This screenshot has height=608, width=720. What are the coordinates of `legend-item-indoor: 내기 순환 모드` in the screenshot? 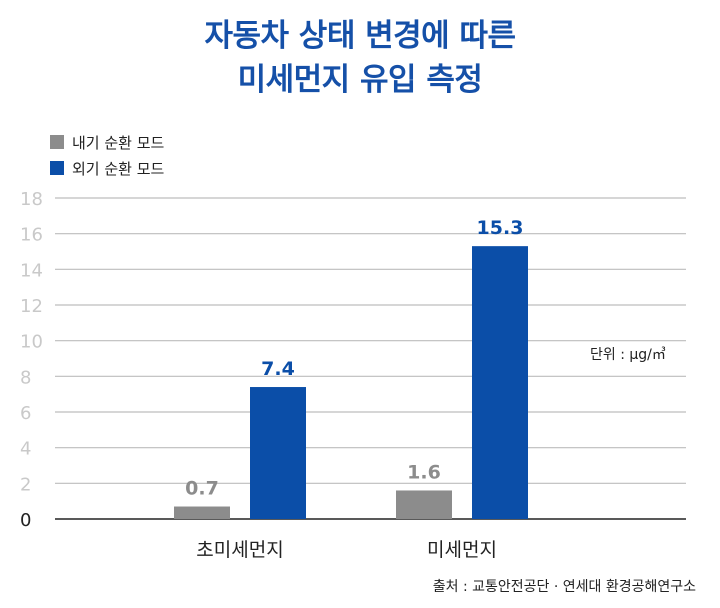 It's located at (107, 142).